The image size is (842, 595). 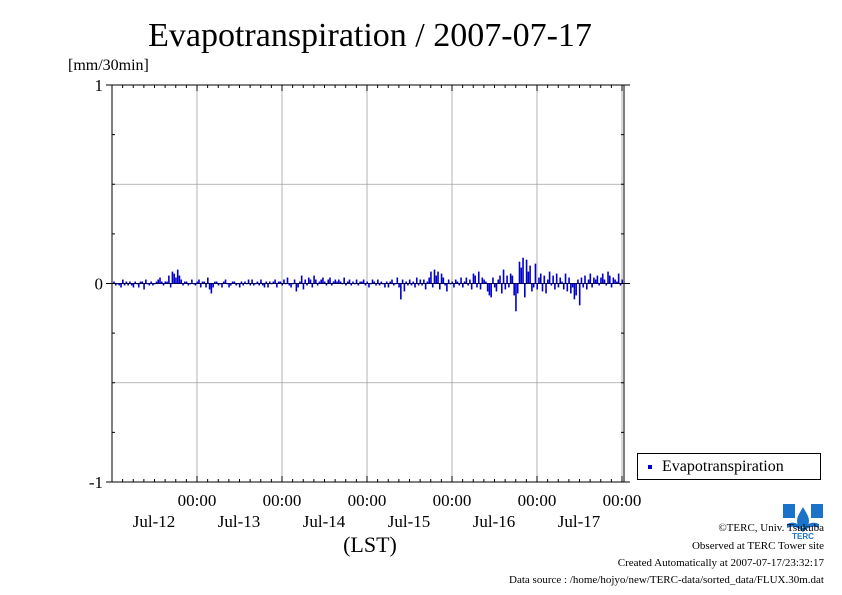 I want to click on footer-site: Observed at TERC Tower site, so click(x=757, y=546).